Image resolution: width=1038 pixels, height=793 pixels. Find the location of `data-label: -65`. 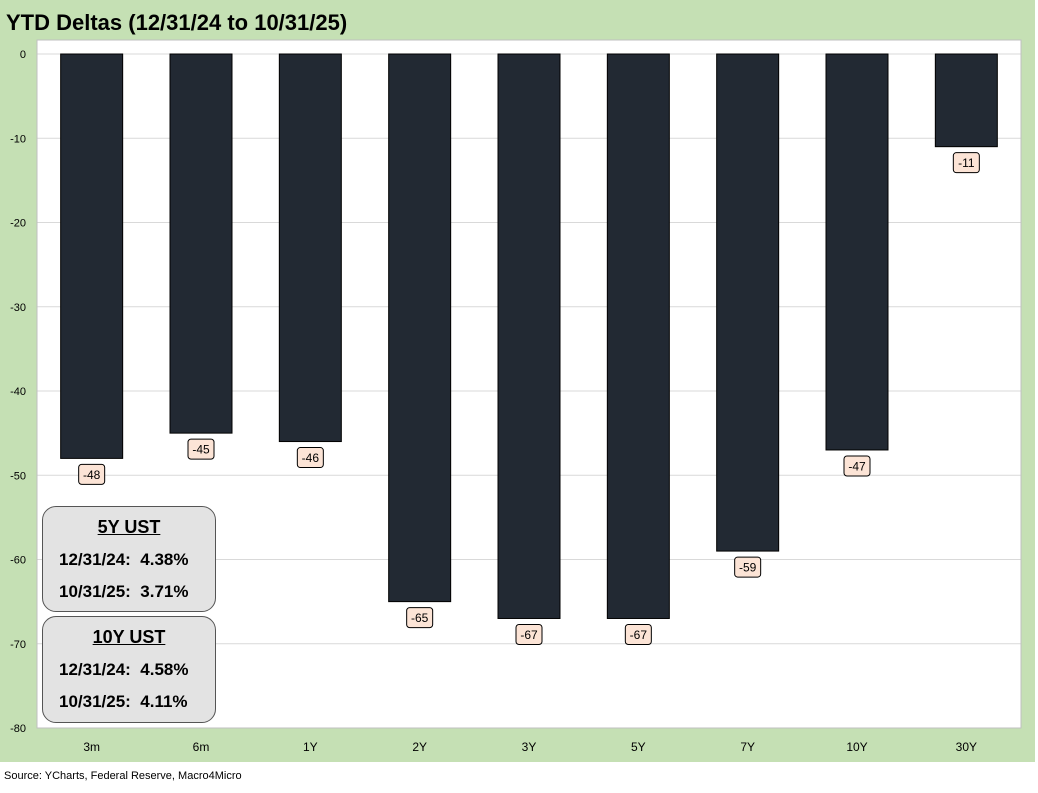

data-label: -65 is located at coordinates (420, 618).